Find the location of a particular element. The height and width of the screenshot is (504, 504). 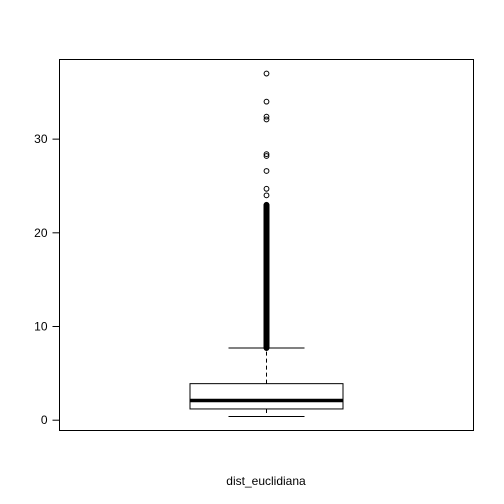

box-group is located at coordinates (266, 382).